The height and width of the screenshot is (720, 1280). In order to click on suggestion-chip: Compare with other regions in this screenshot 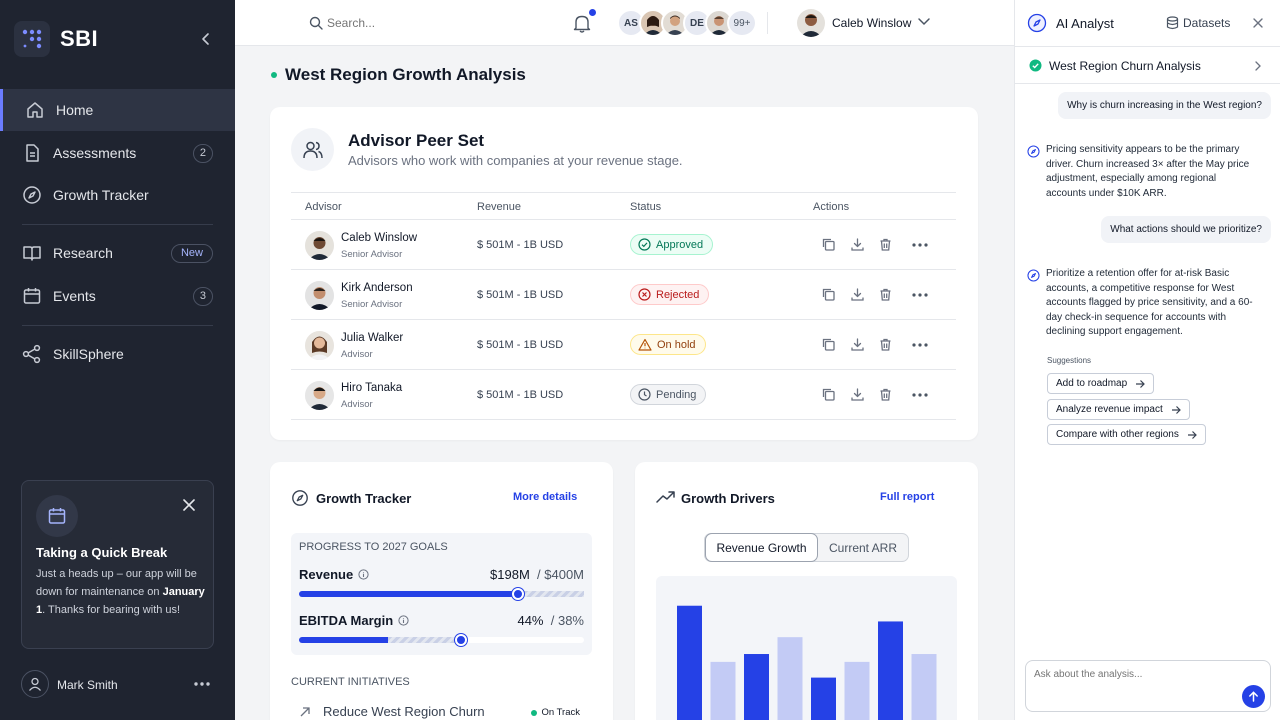, I will do `click(1126, 434)`.